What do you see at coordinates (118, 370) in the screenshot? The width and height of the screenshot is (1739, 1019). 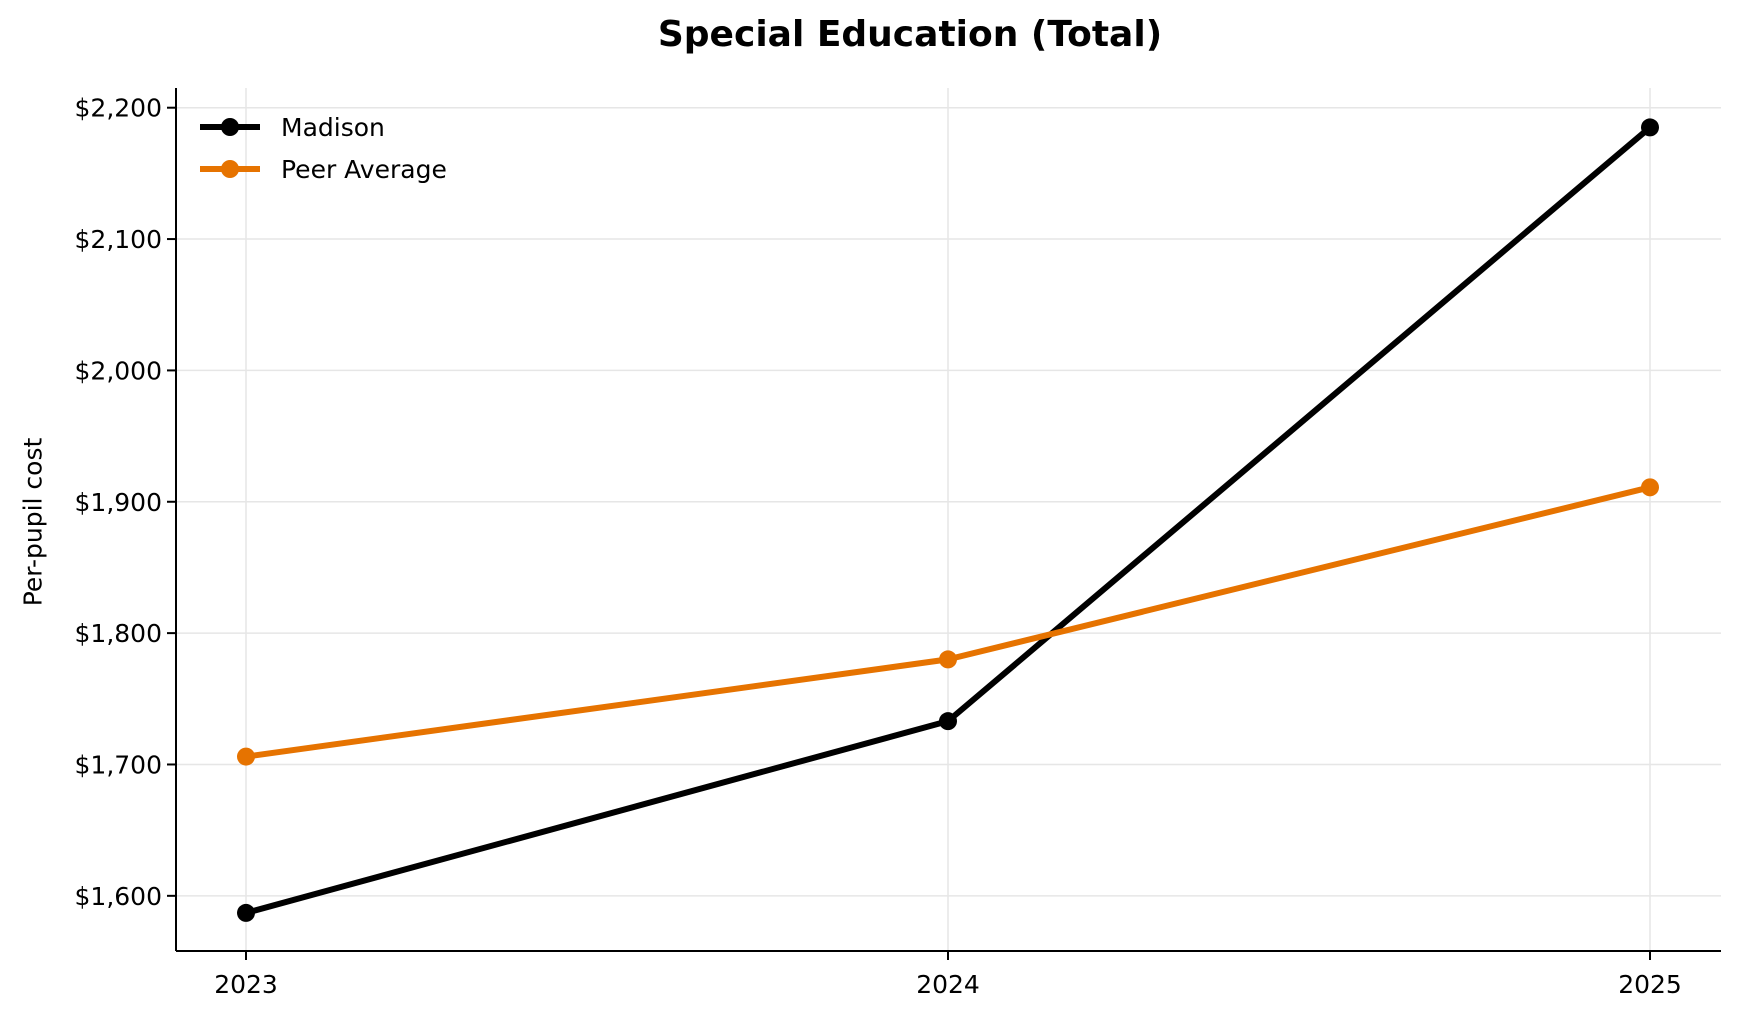 I see `y-tick-label: $2,000` at bounding box center [118, 370].